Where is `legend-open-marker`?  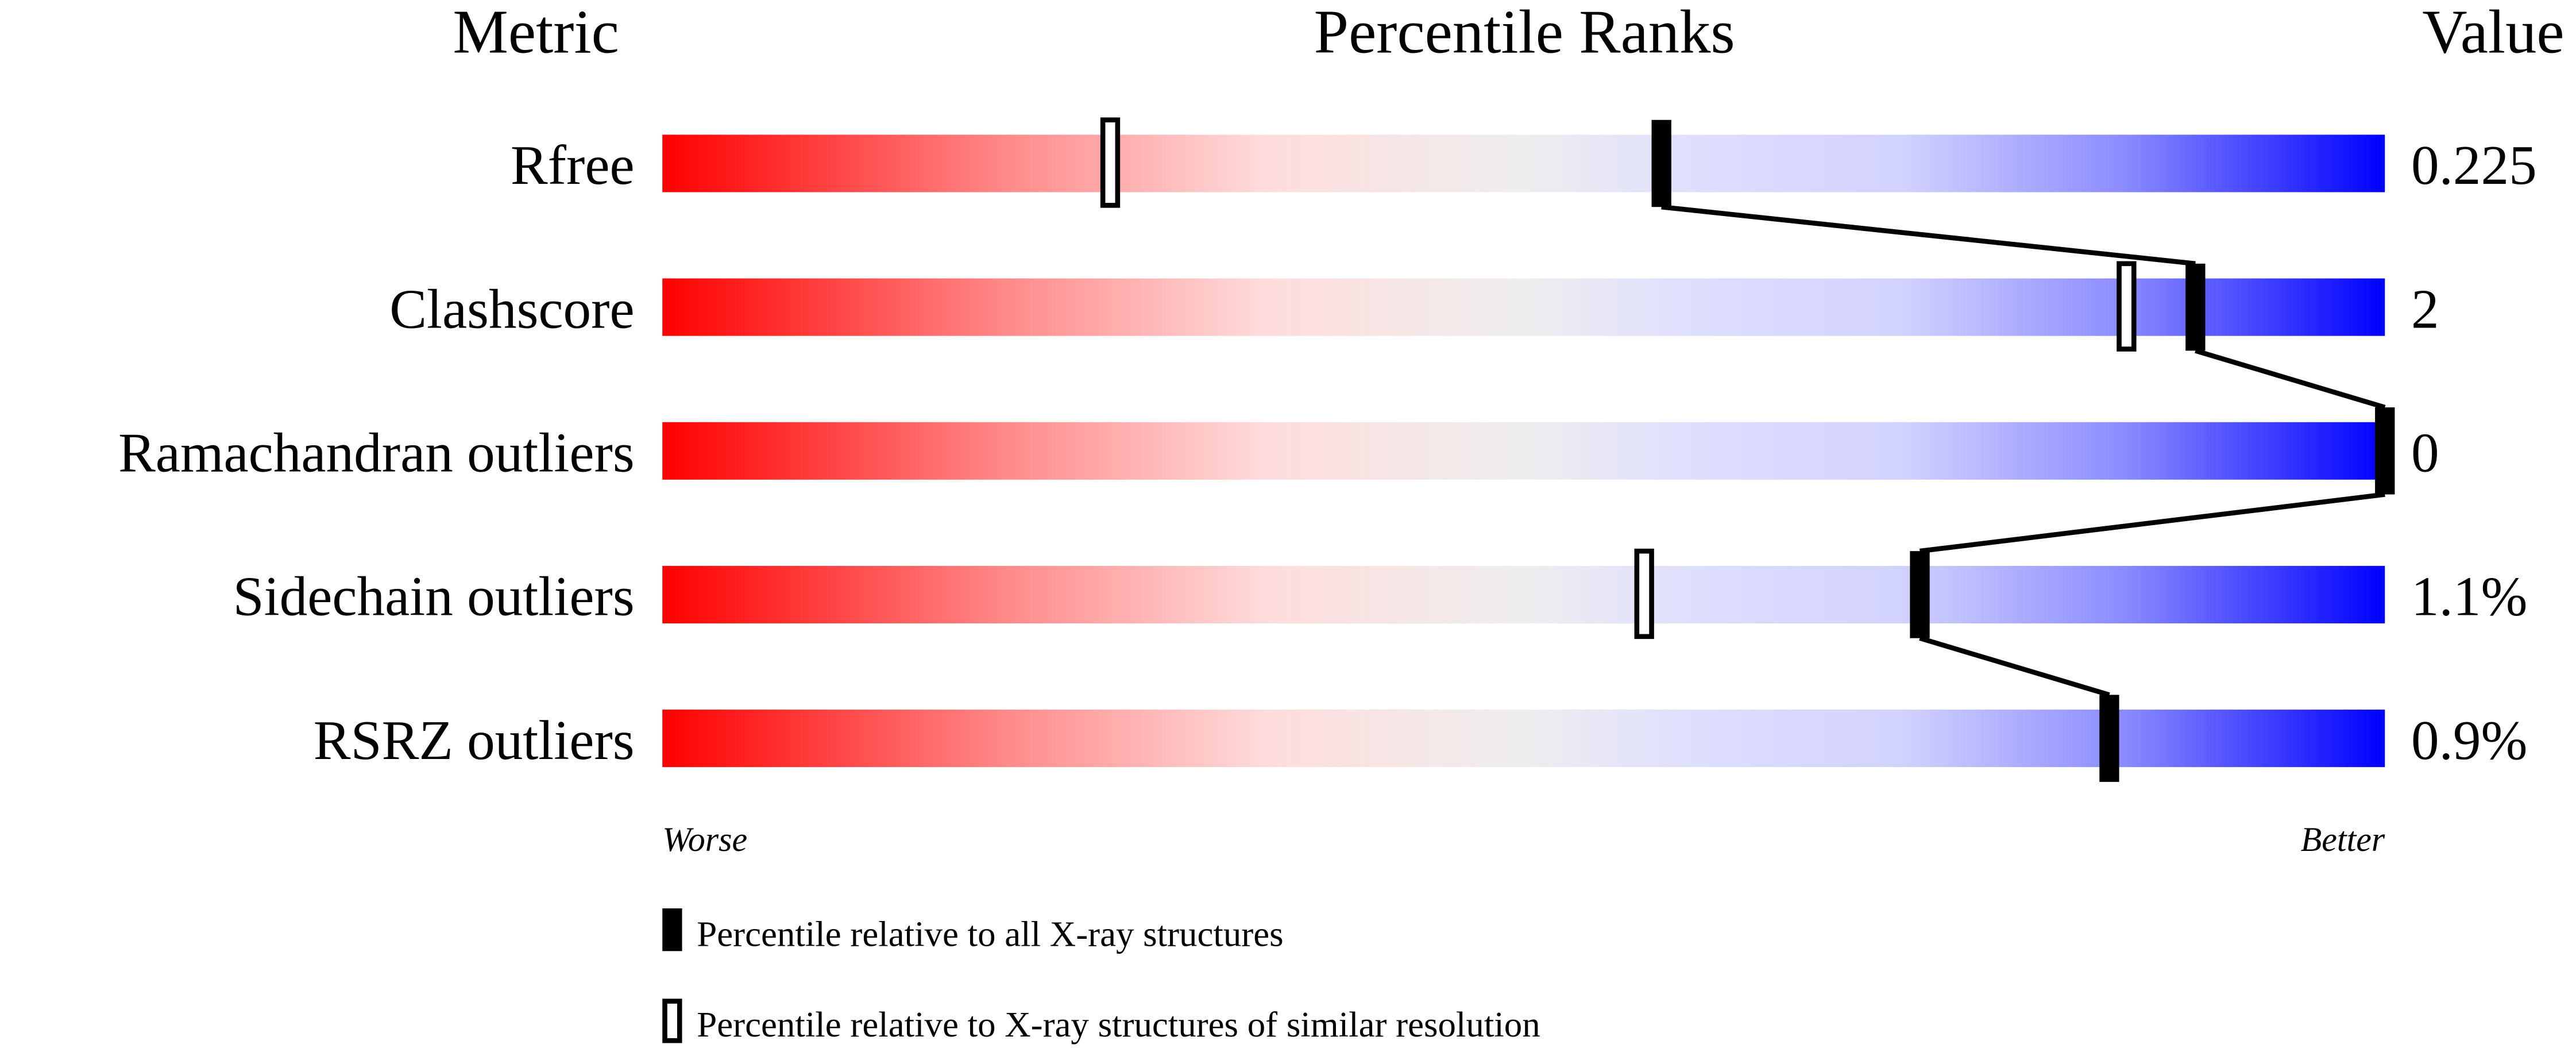 legend-open-marker is located at coordinates (672, 1021).